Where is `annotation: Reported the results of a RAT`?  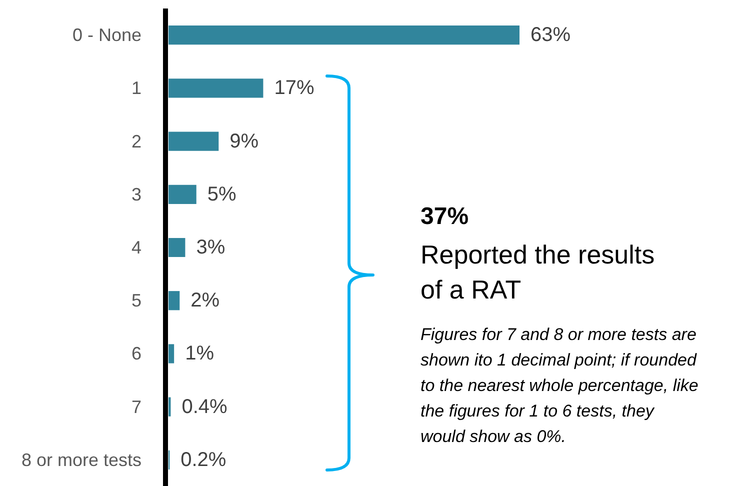
annotation: Reported the results of a RAT is located at coordinates (537, 272).